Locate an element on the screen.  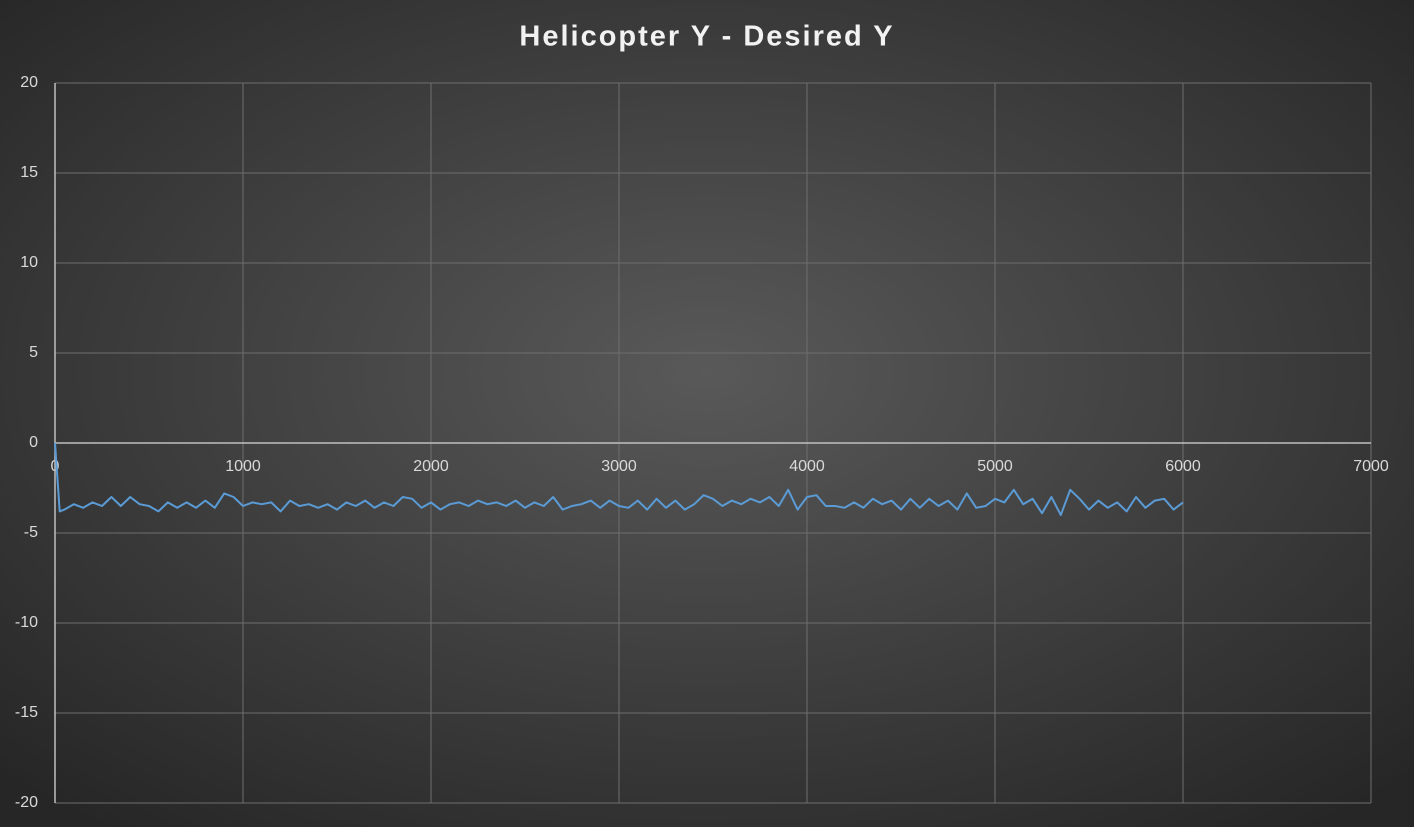
y-tick-label: -10 is located at coordinates (26, 622).